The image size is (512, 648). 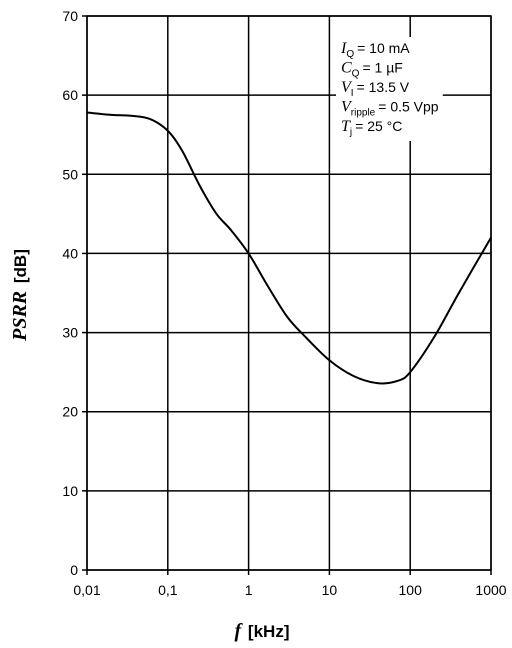 I want to click on x-tick-label: 0,01, so click(x=86, y=590).